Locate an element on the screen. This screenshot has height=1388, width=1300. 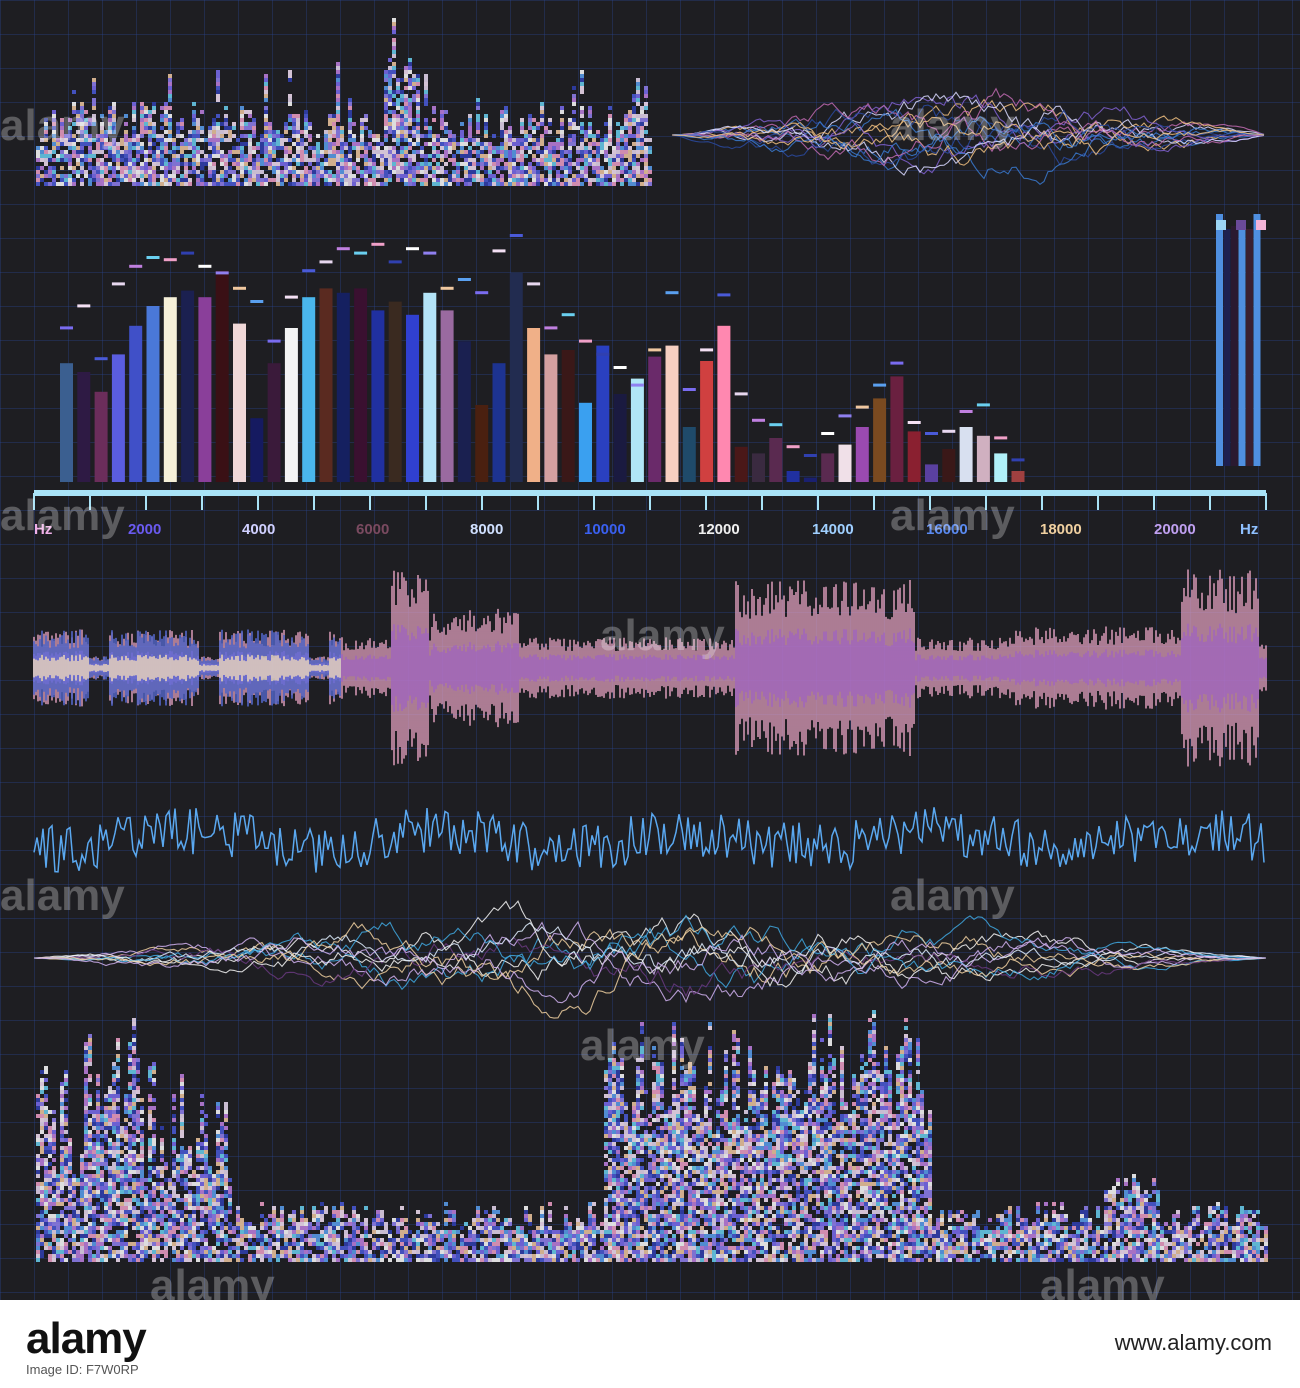
wave-line is located at coordinates (968, 137).